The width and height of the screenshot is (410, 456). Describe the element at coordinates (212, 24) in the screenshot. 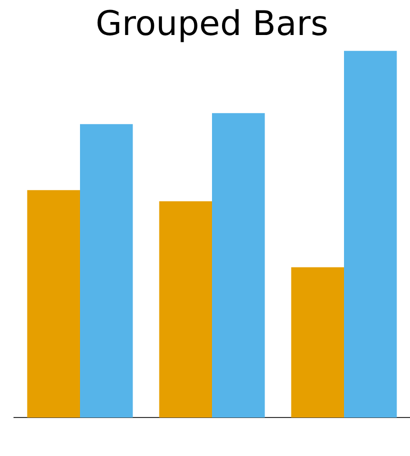

I see `chart-title: Grouped Bars` at that location.